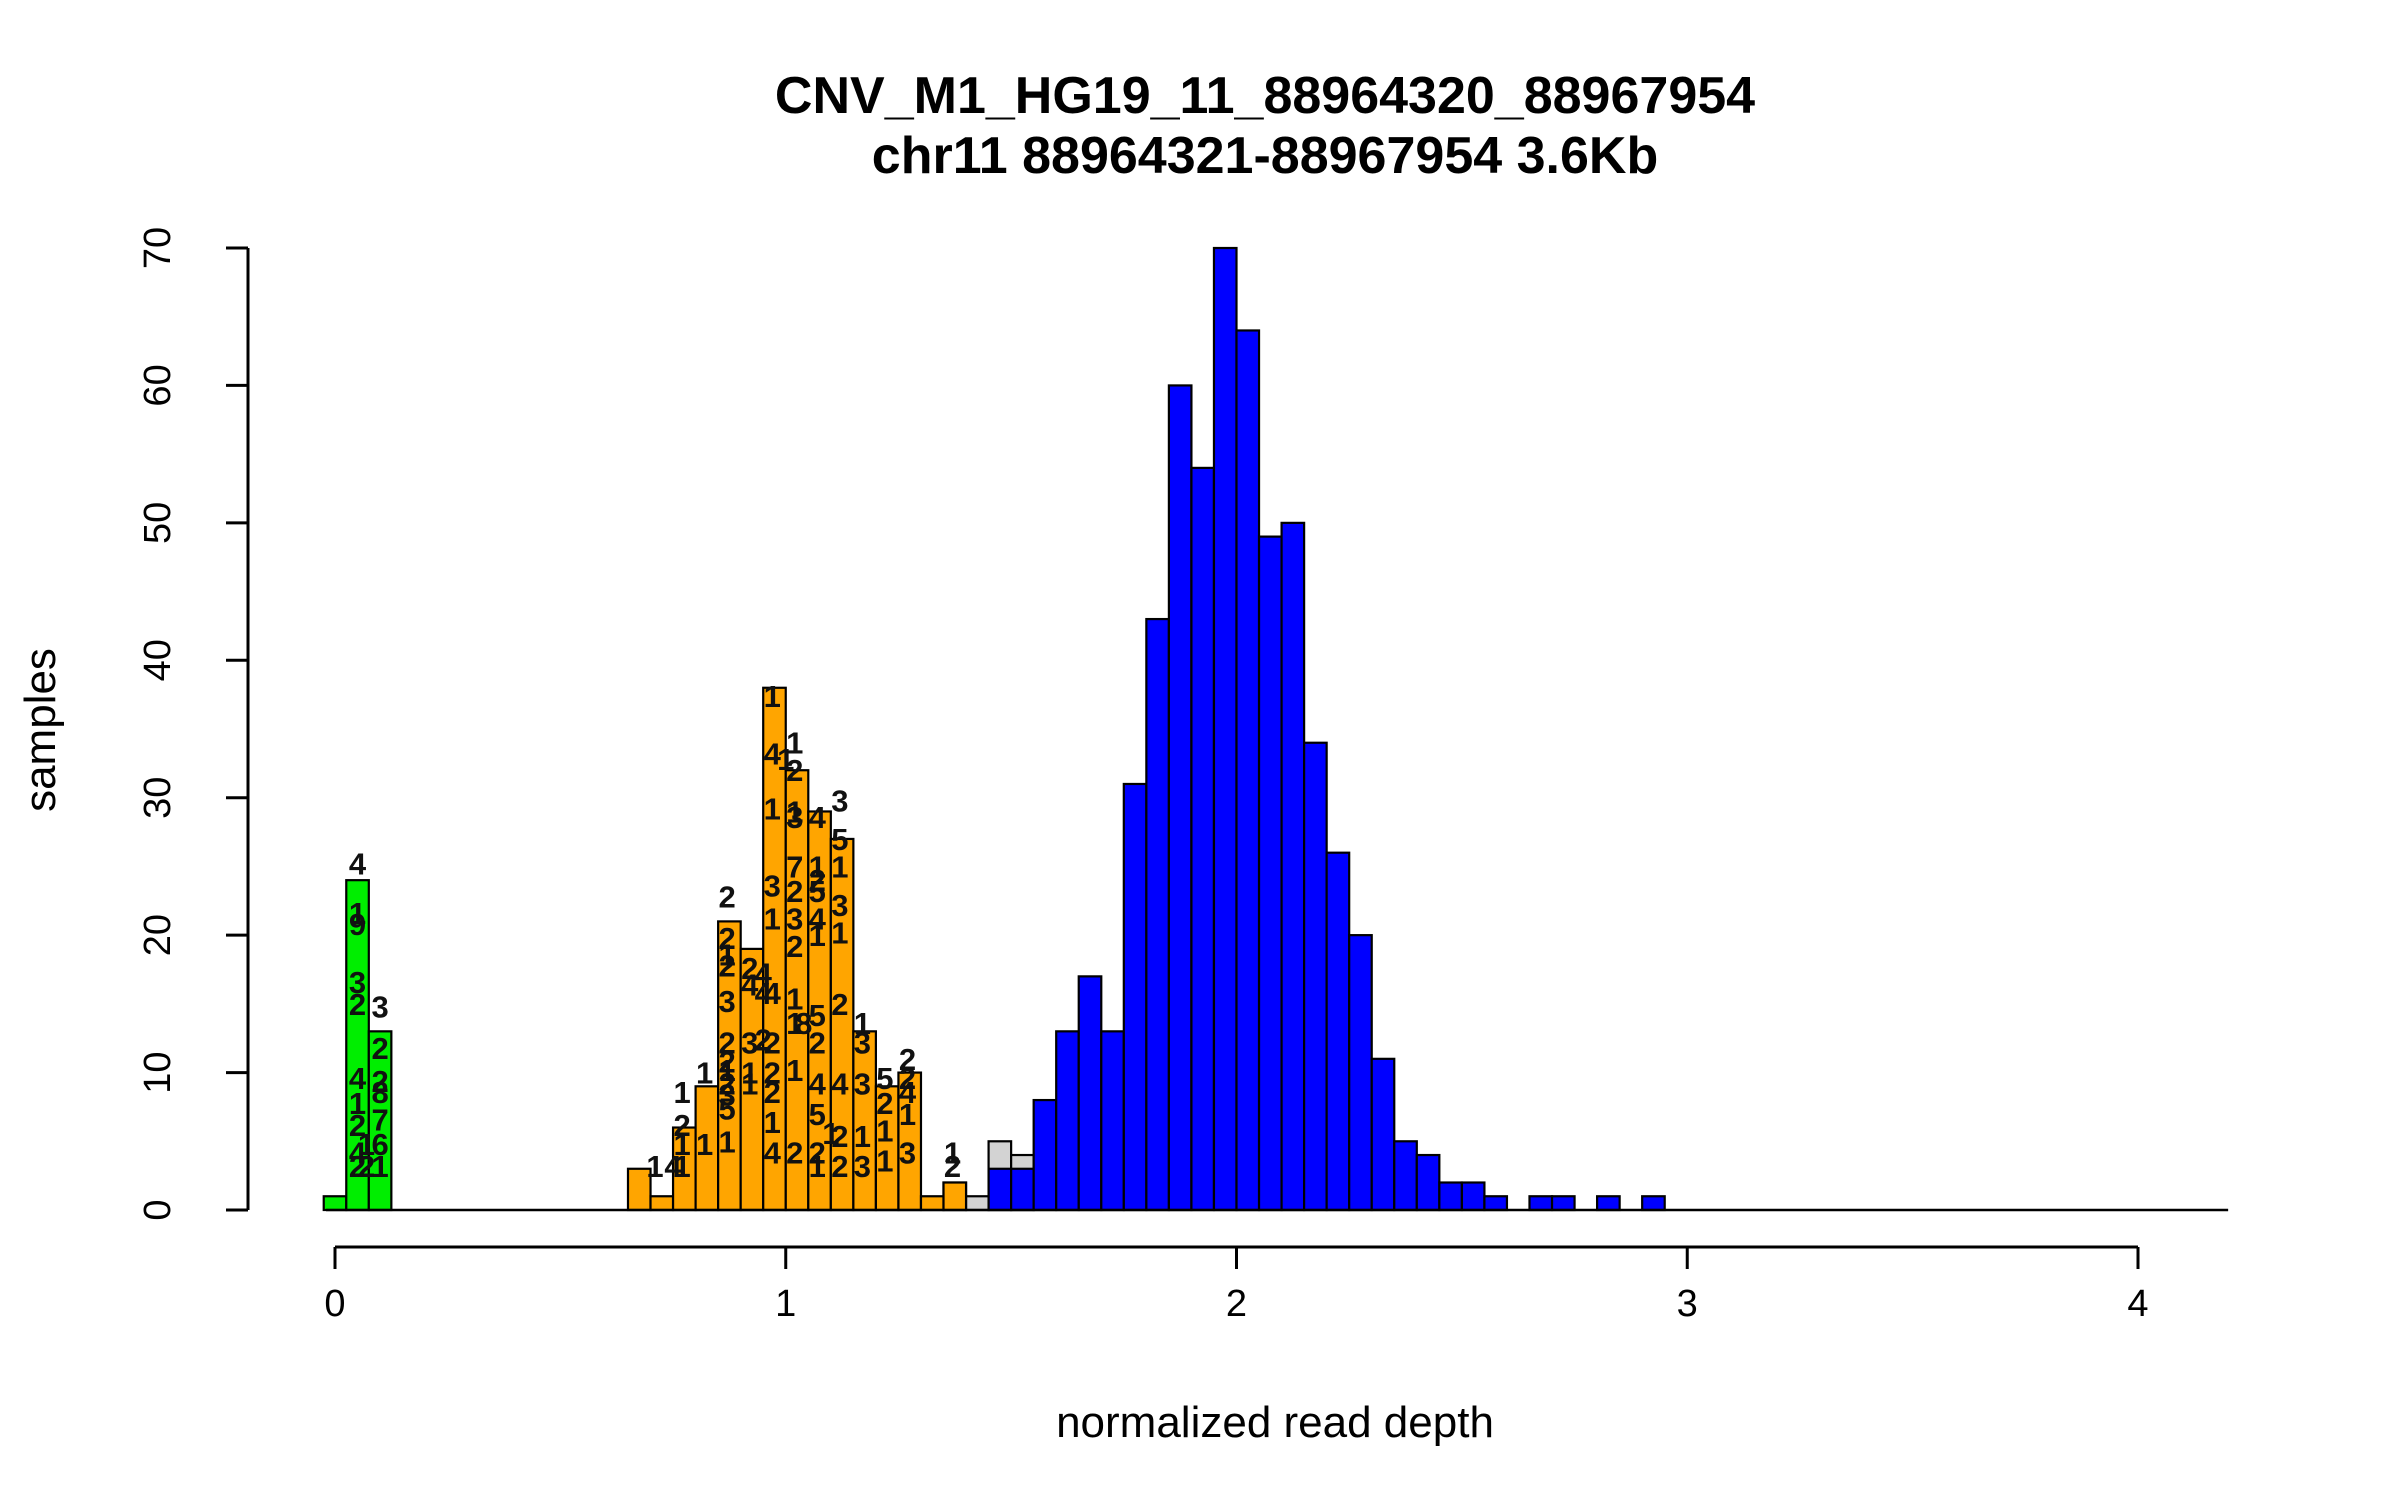  What do you see at coordinates (158, 1072) in the screenshot?
I see `y-tick-label: 10` at bounding box center [158, 1072].